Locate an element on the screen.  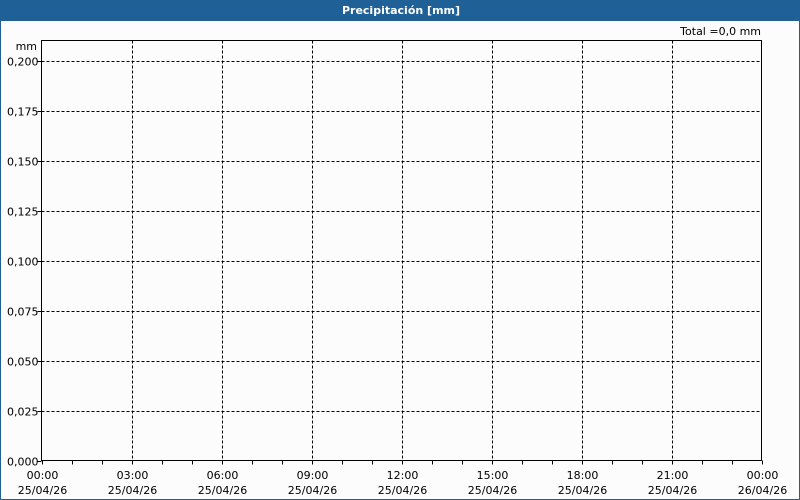
y-tick-label: 0,150 is located at coordinates (23, 162).